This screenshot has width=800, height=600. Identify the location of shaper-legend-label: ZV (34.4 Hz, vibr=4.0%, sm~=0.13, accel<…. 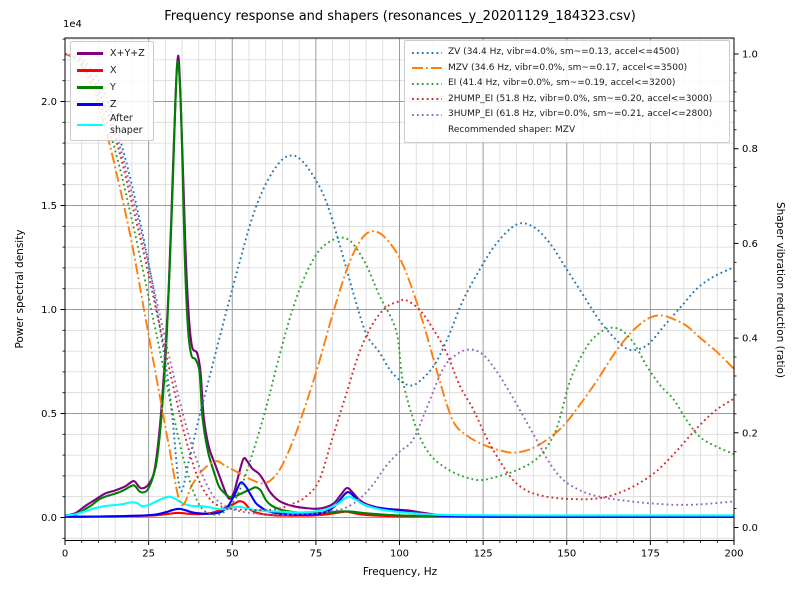
(564, 52).